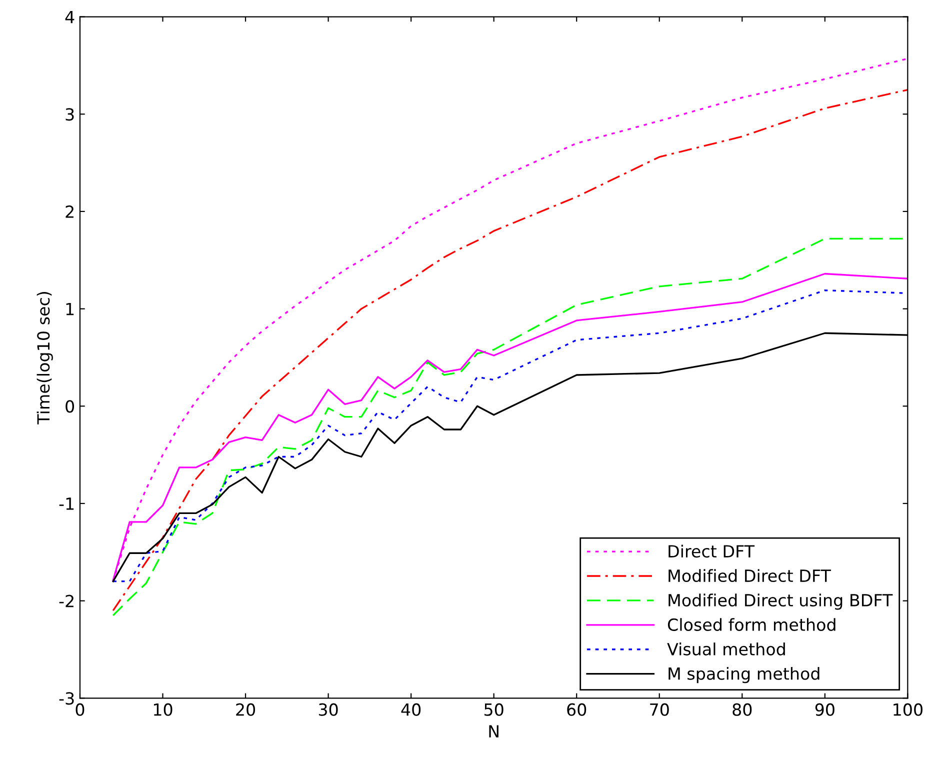 This screenshot has width=930, height=763. Describe the element at coordinates (749, 575) in the screenshot. I see `legend-label: Modified Direct DFT` at that location.